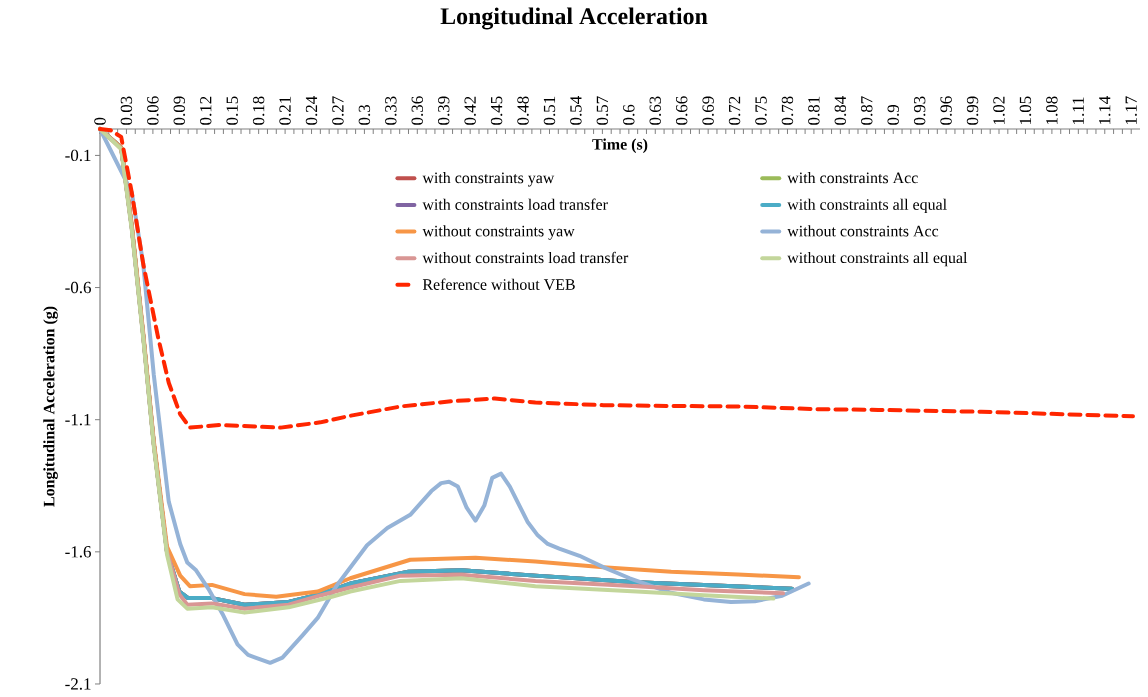  I want to click on x-tick-label: 0.21, so click(285, 110).